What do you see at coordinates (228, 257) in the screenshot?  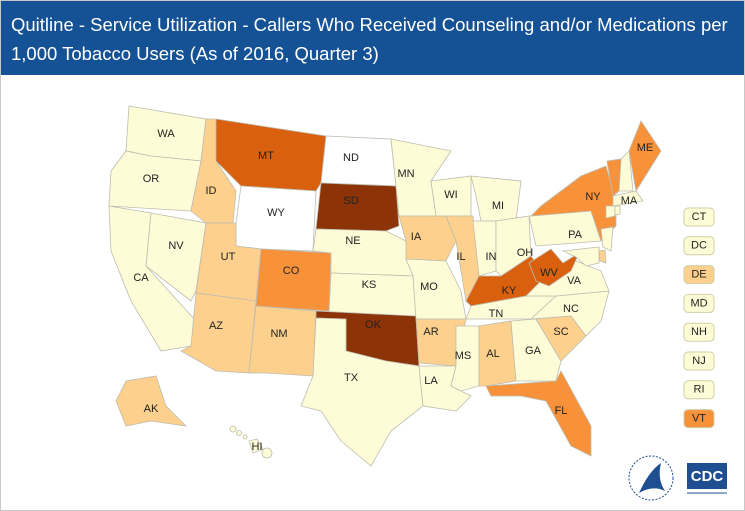 I see `state-label: UT` at bounding box center [228, 257].